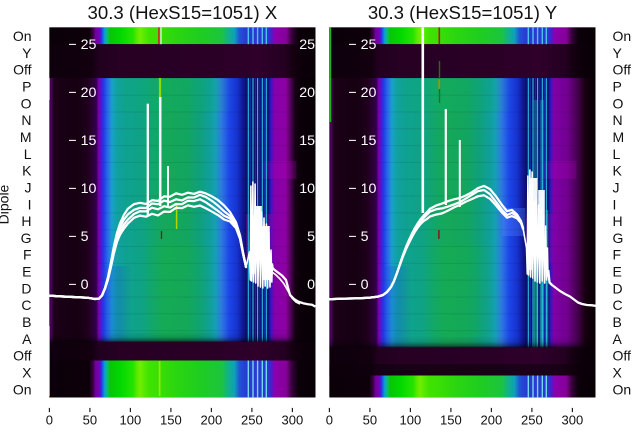 The height and width of the screenshot is (440, 640). Describe the element at coordinates (462, 12) in the screenshot. I see `svg-text: 30.3 (HexS15=1051) Y` at that location.